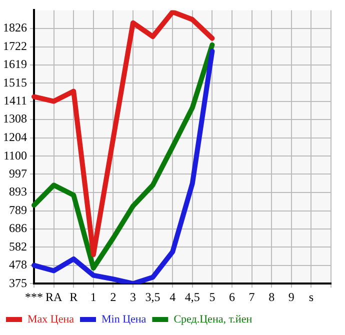  Describe the element at coordinates (15, 64) in the screenshot. I see `y-tick-label: 1619` at that location.